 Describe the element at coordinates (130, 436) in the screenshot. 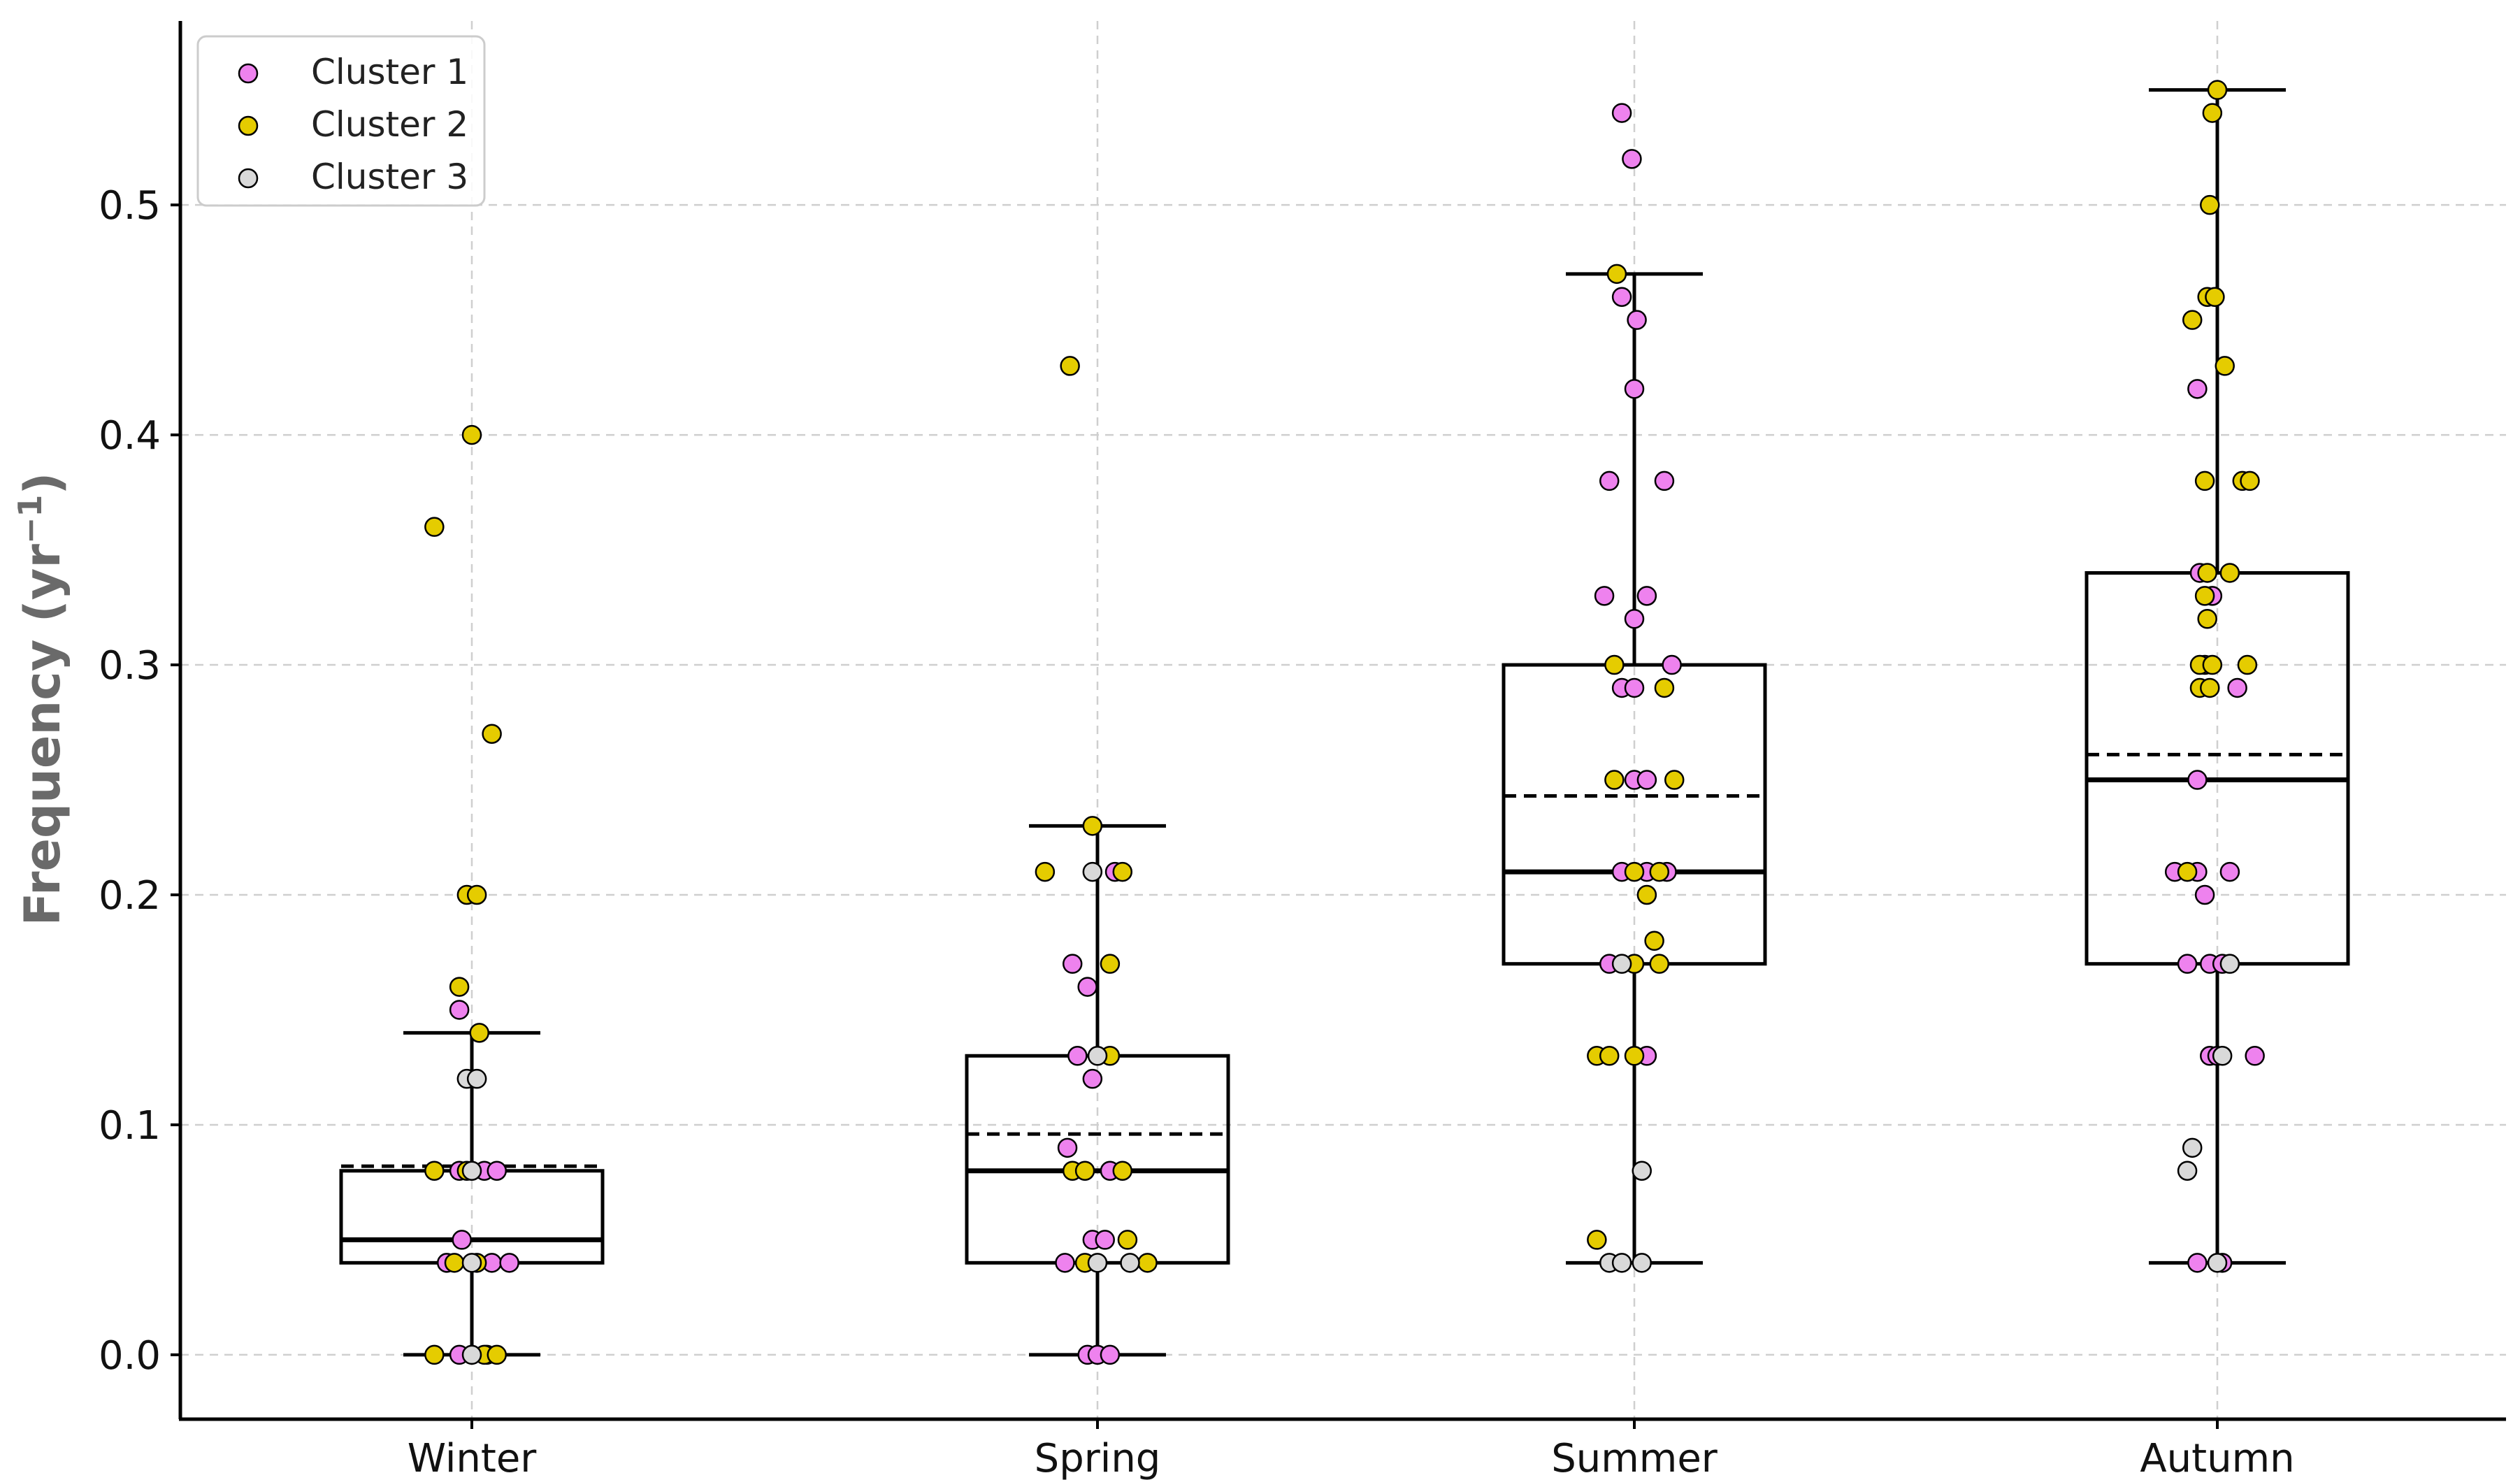

I see `y-tick-label: 0.4` at that location.